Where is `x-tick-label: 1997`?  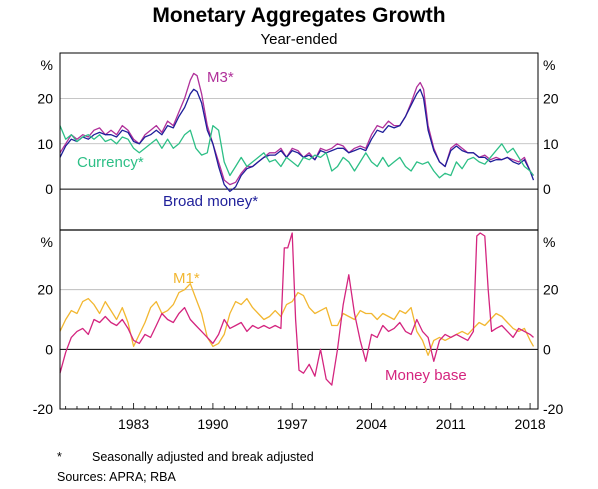
x-tick-label: 1997 is located at coordinates (292, 424).